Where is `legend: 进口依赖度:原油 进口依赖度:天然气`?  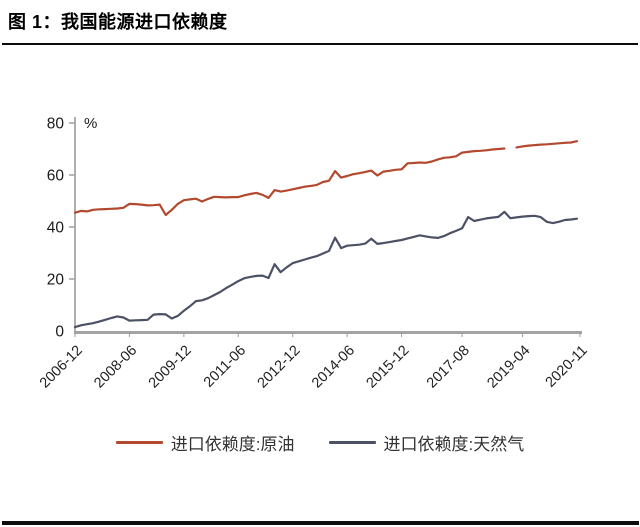
legend: 进口依赖度:原油 进口依赖度:天然气 is located at coordinates (320, 442).